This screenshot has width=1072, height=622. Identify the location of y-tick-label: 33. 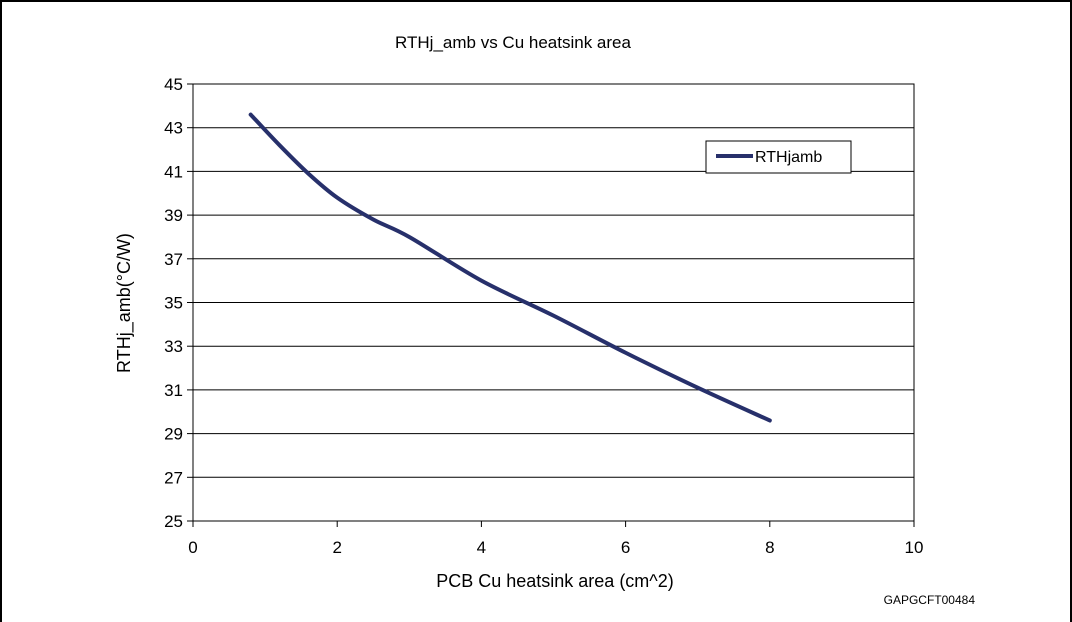
(173, 346).